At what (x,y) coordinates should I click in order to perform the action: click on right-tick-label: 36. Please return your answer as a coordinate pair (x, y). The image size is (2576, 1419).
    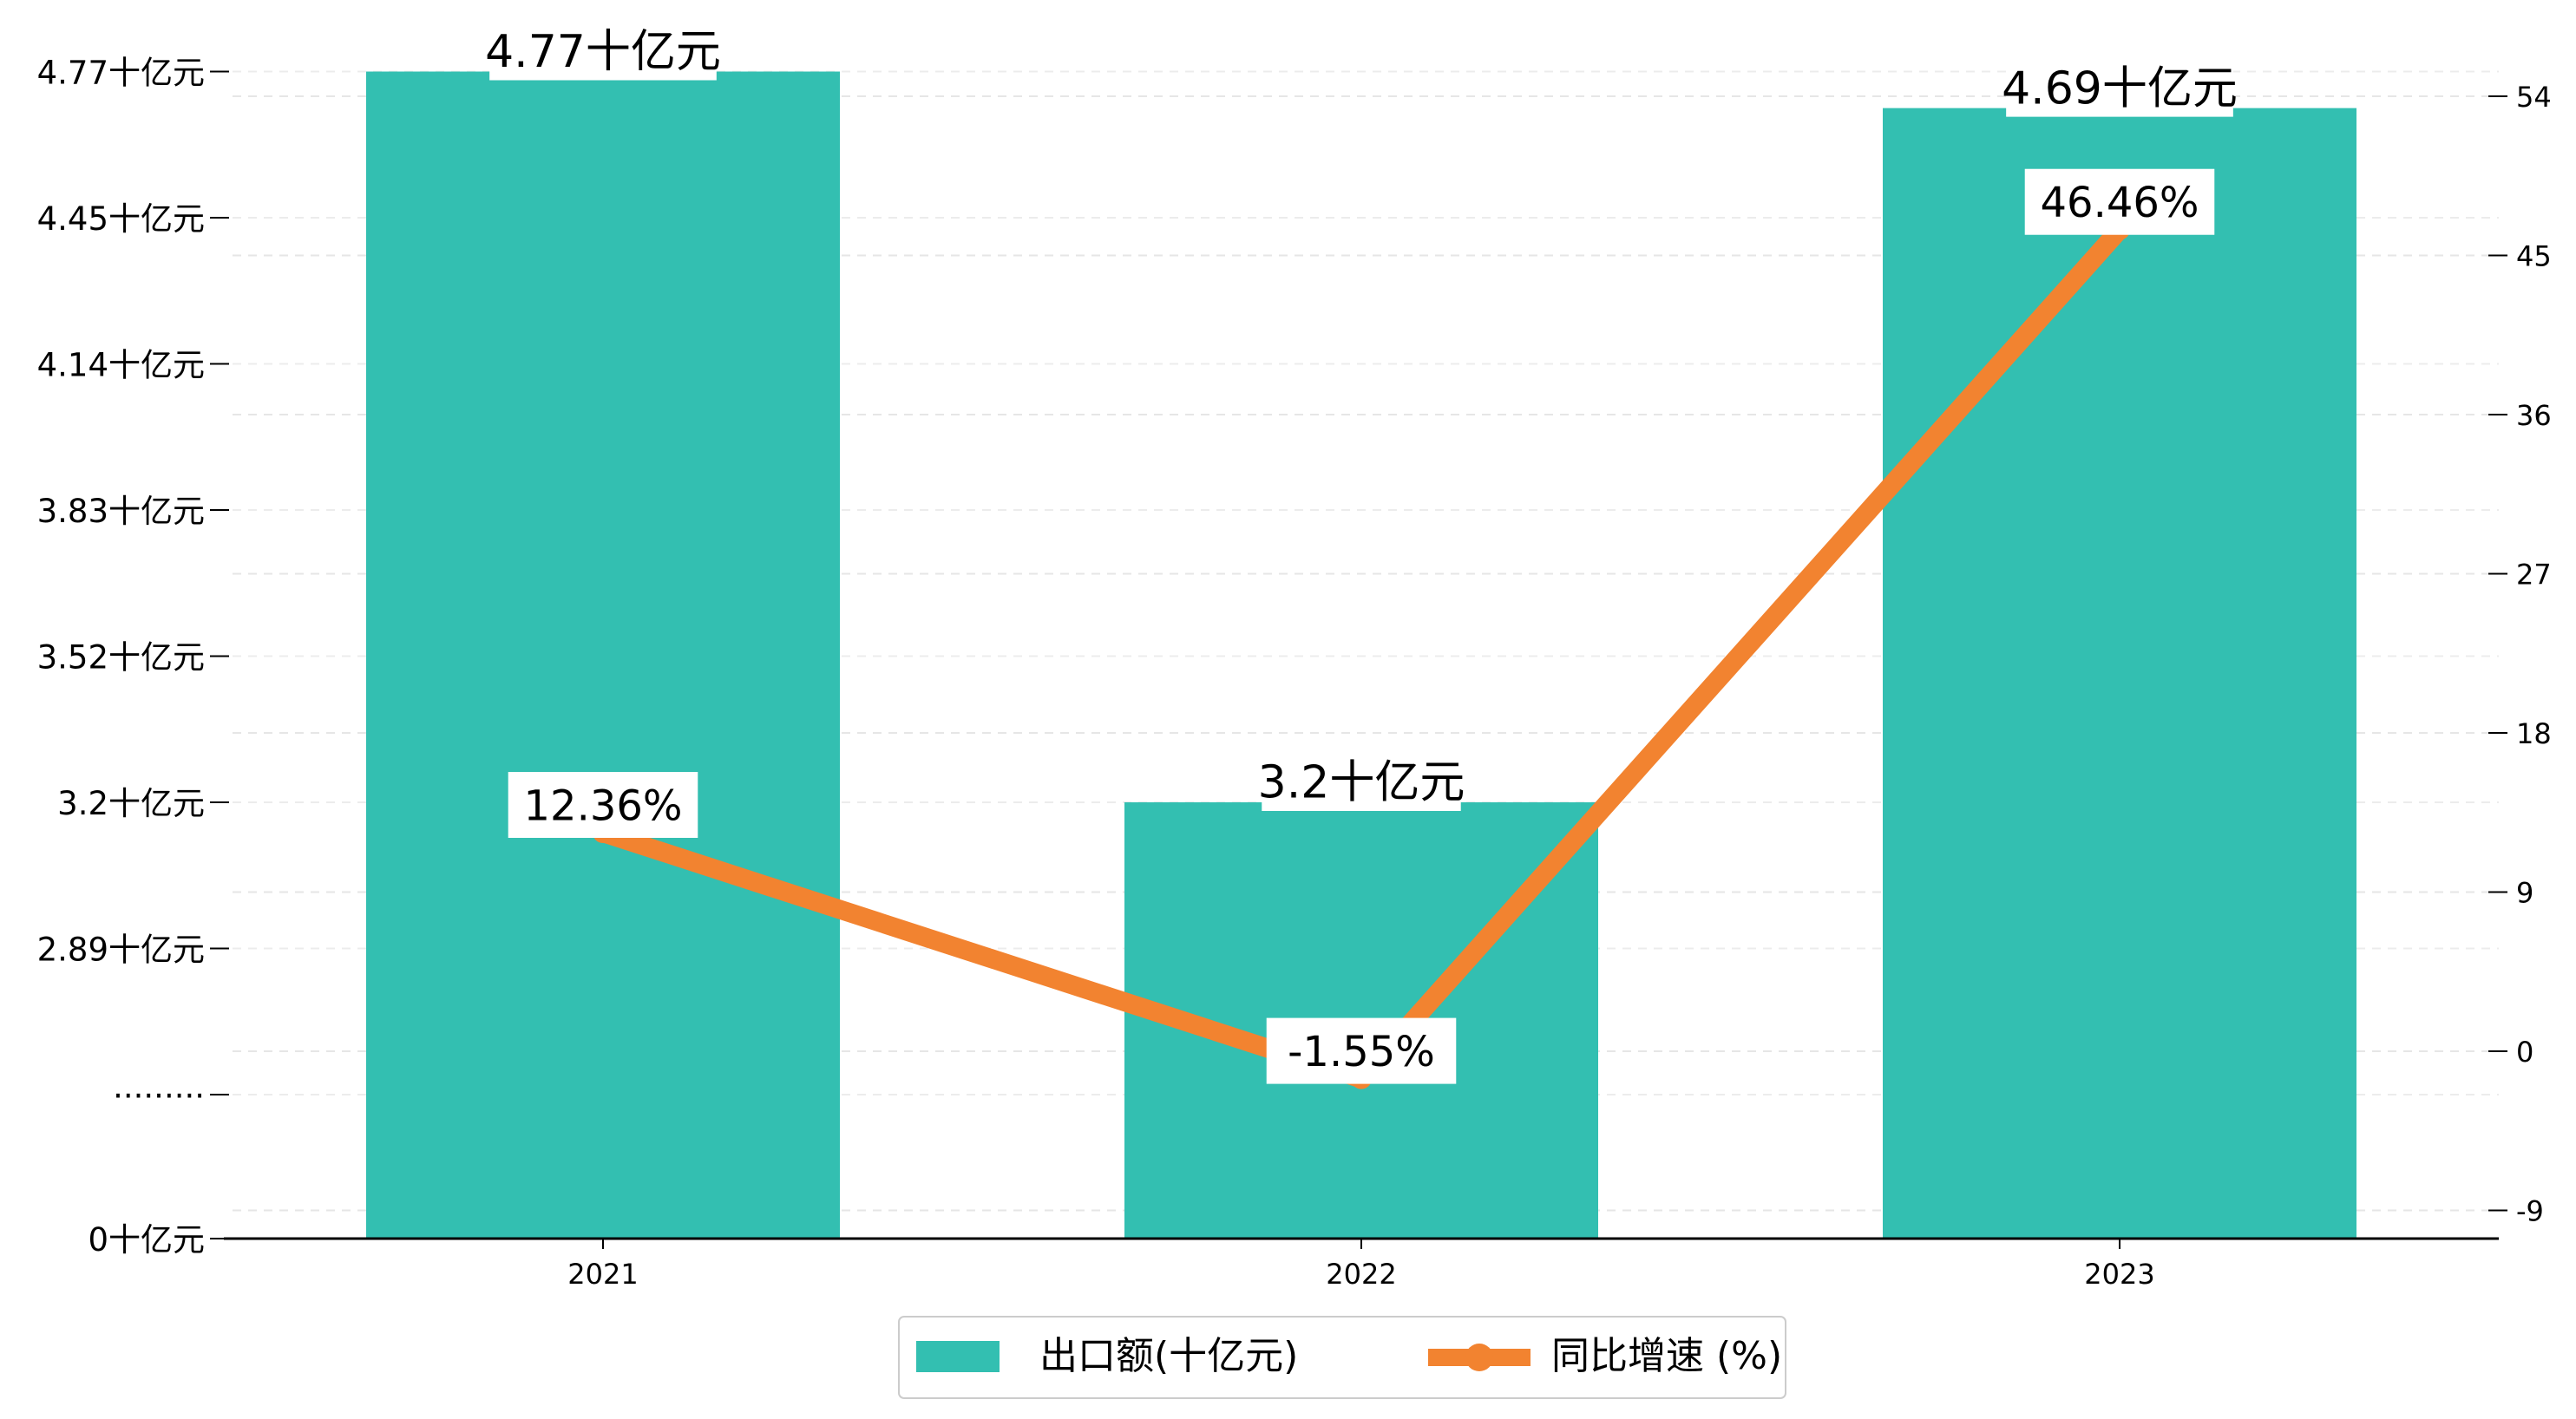
    Looking at the image, I should click on (2534, 415).